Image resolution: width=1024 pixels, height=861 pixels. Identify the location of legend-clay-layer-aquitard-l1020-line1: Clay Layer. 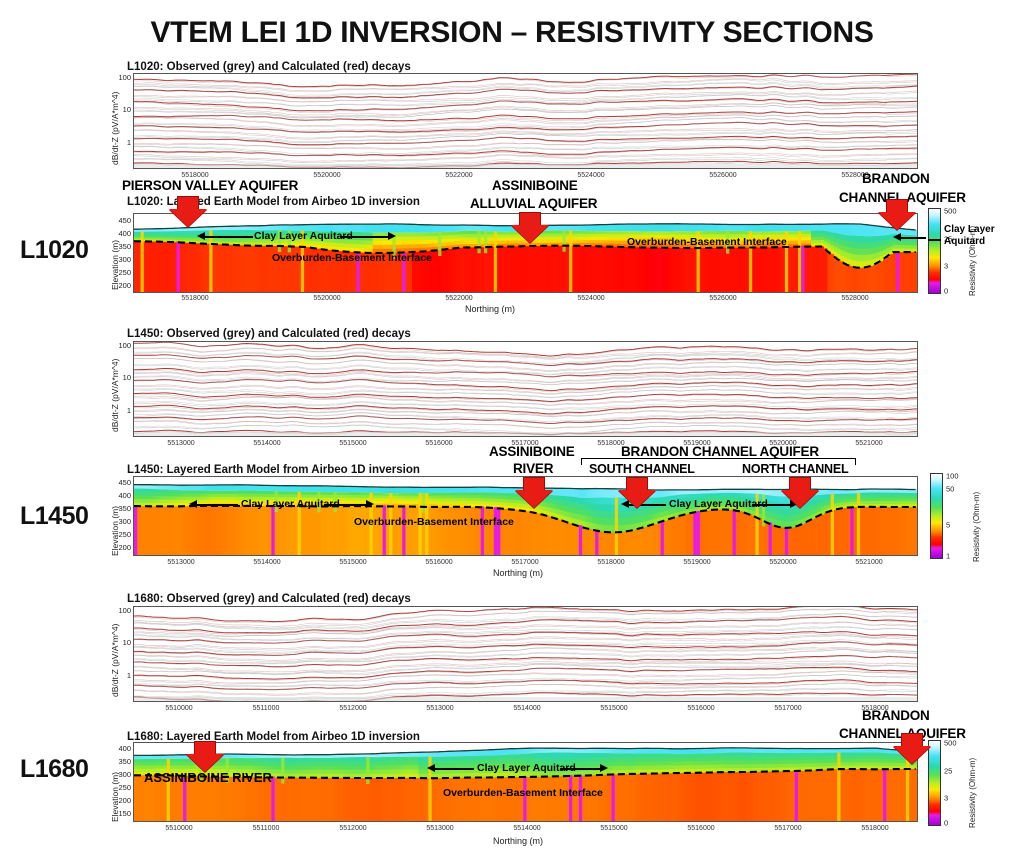
(969, 229).